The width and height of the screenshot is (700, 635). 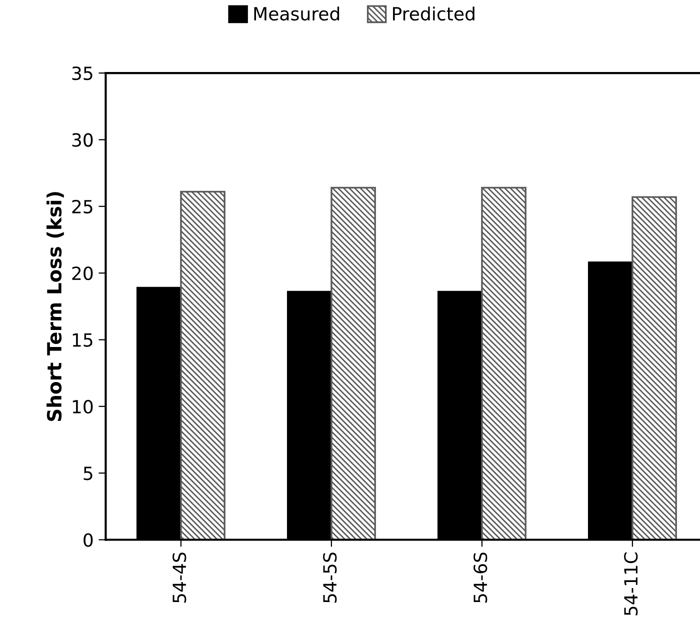 I want to click on x-tick-label: 54-4S, so click(x=179, y=577).